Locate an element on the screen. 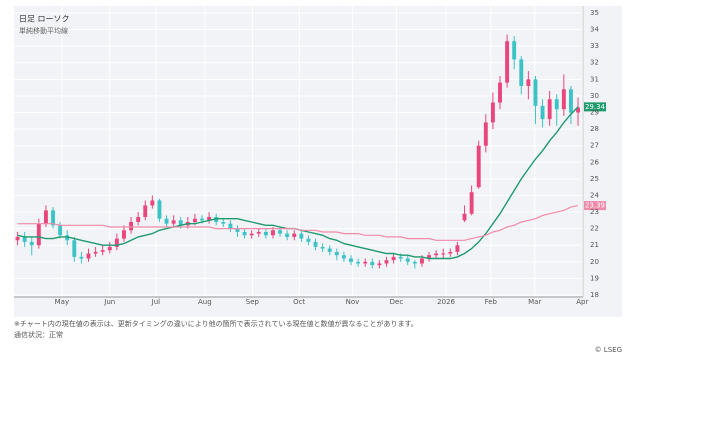  y-tick-label: 35 is located at coordinates (594, 13).